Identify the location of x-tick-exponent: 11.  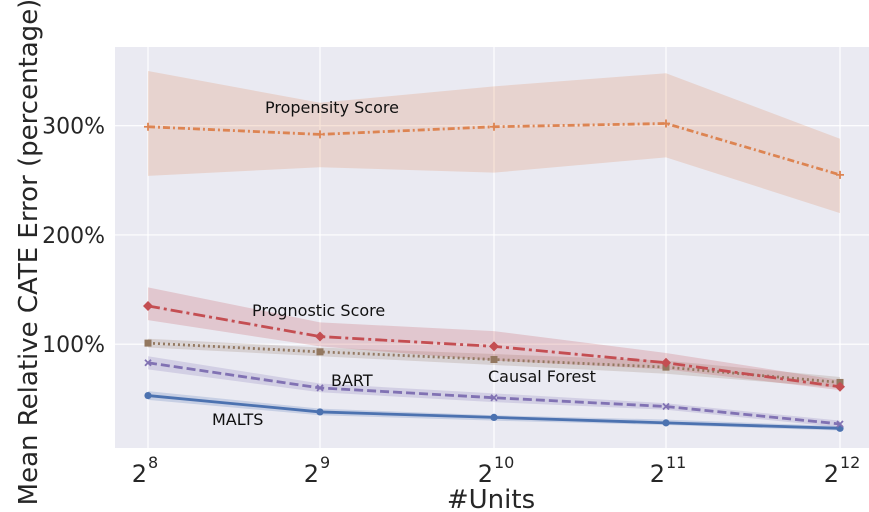
(676, 462).